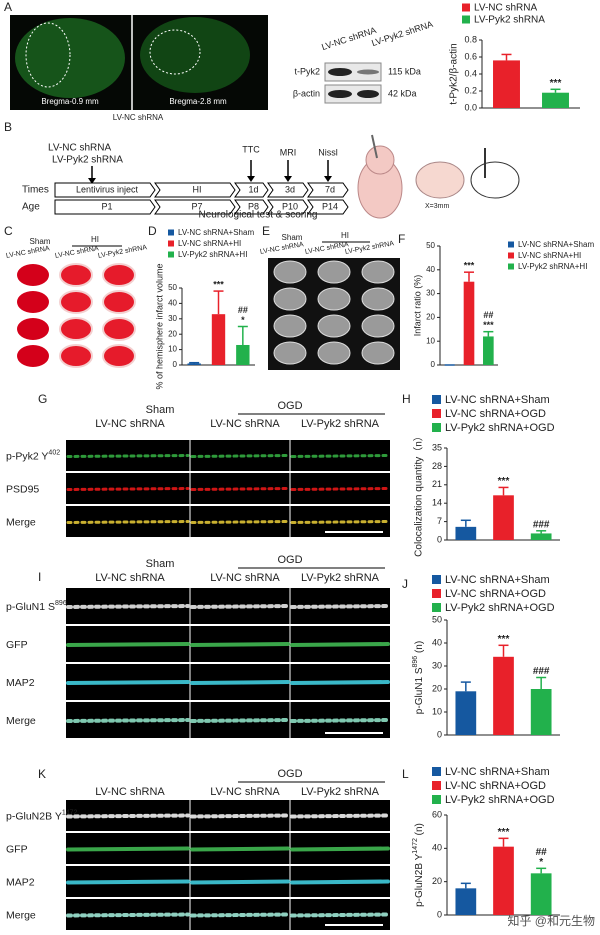 Image resolution: width=600 pixels, height=935 pixels. What do you see at coordinates (374, 146) in the screenshot?
I see `syringe` at bounding box center [374, 146].